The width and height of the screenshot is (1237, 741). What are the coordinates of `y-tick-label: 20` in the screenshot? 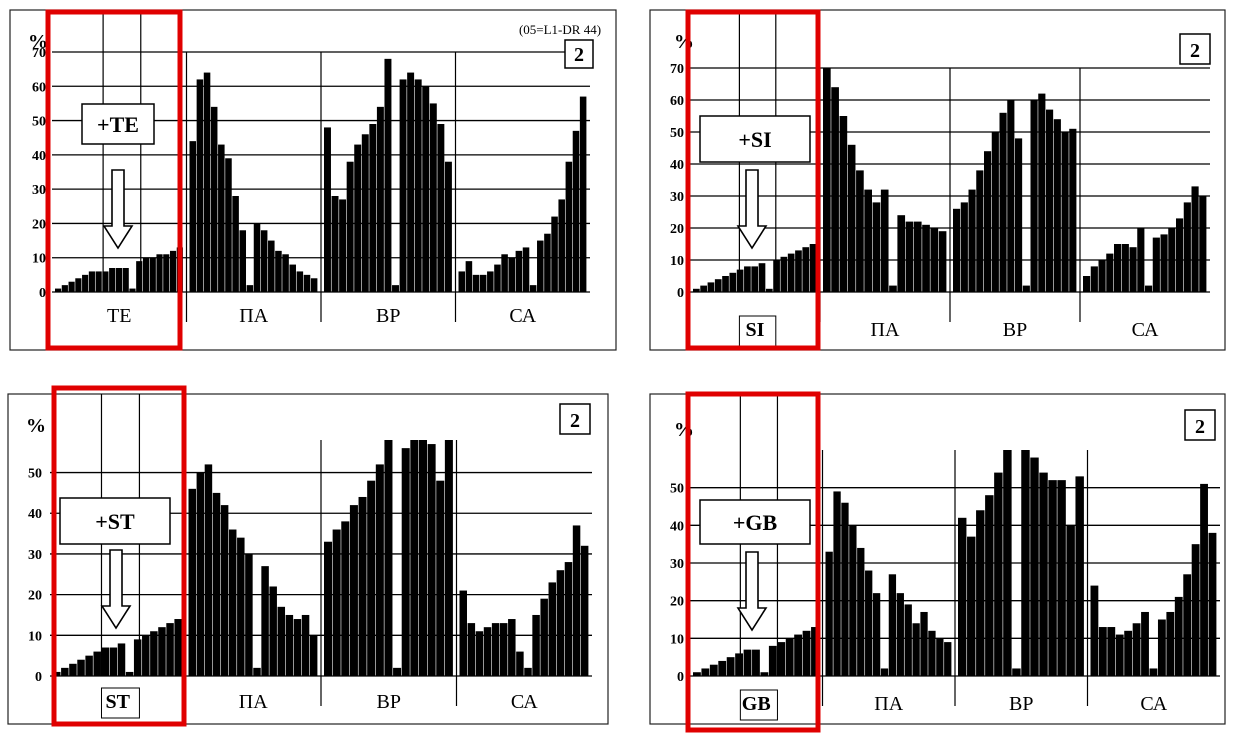 It's located at (677, 229).